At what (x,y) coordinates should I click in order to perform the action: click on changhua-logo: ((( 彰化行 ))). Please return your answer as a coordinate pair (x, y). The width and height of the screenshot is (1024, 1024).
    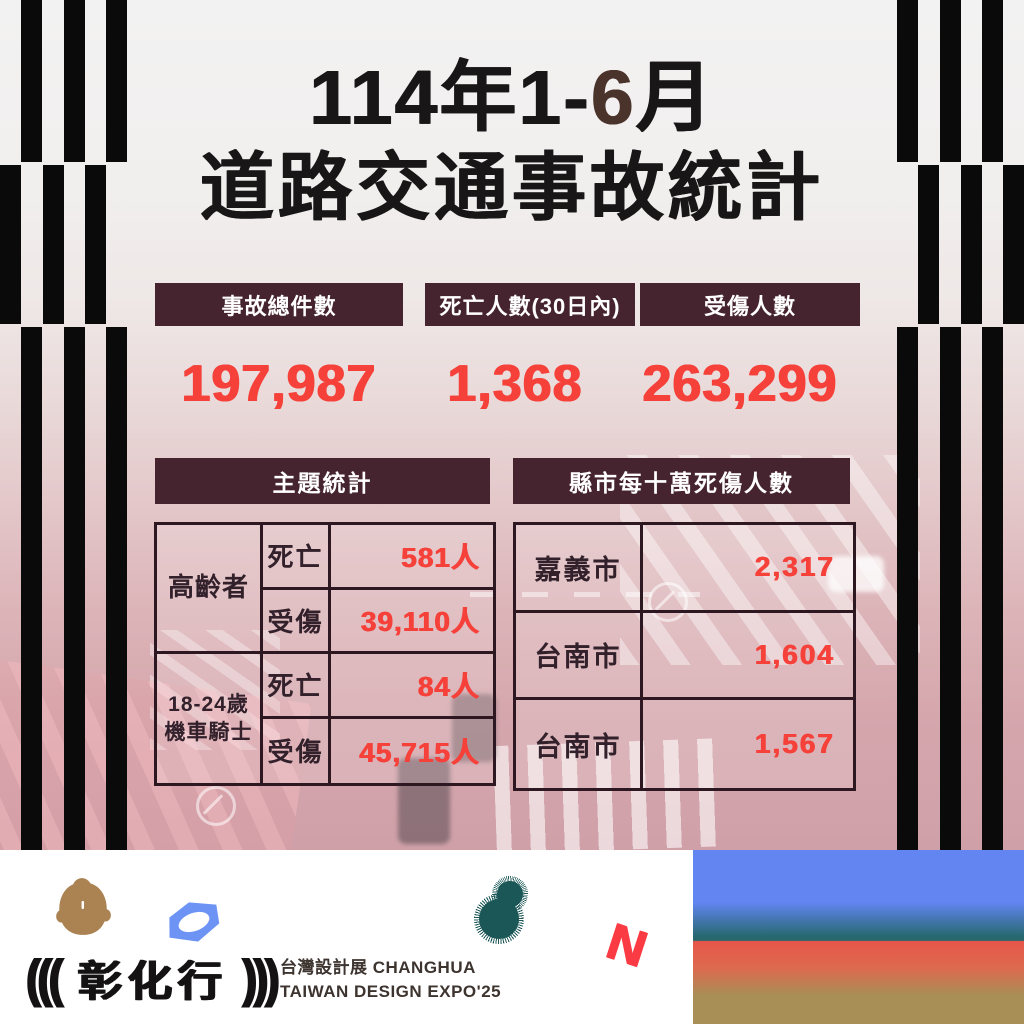
    Looking at the image, I should click on (153, 978).